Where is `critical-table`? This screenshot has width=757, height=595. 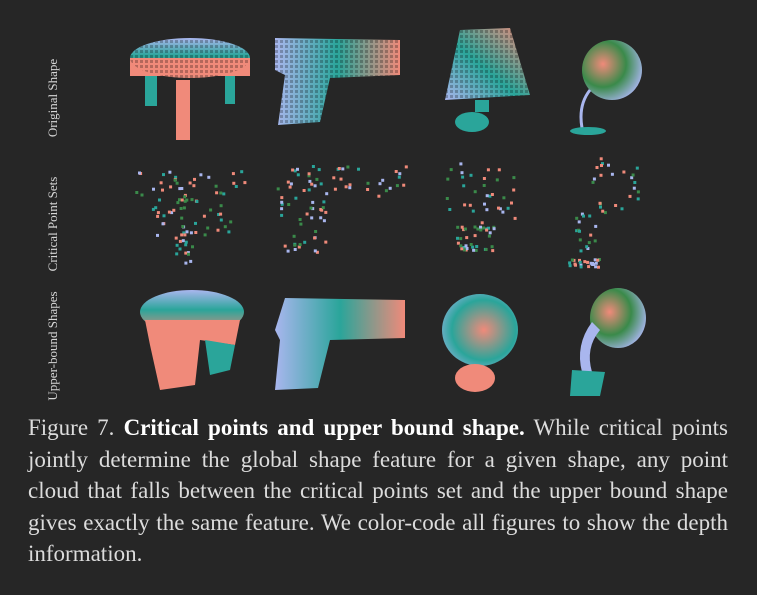
critical-table is located at coordinates (191, 217).